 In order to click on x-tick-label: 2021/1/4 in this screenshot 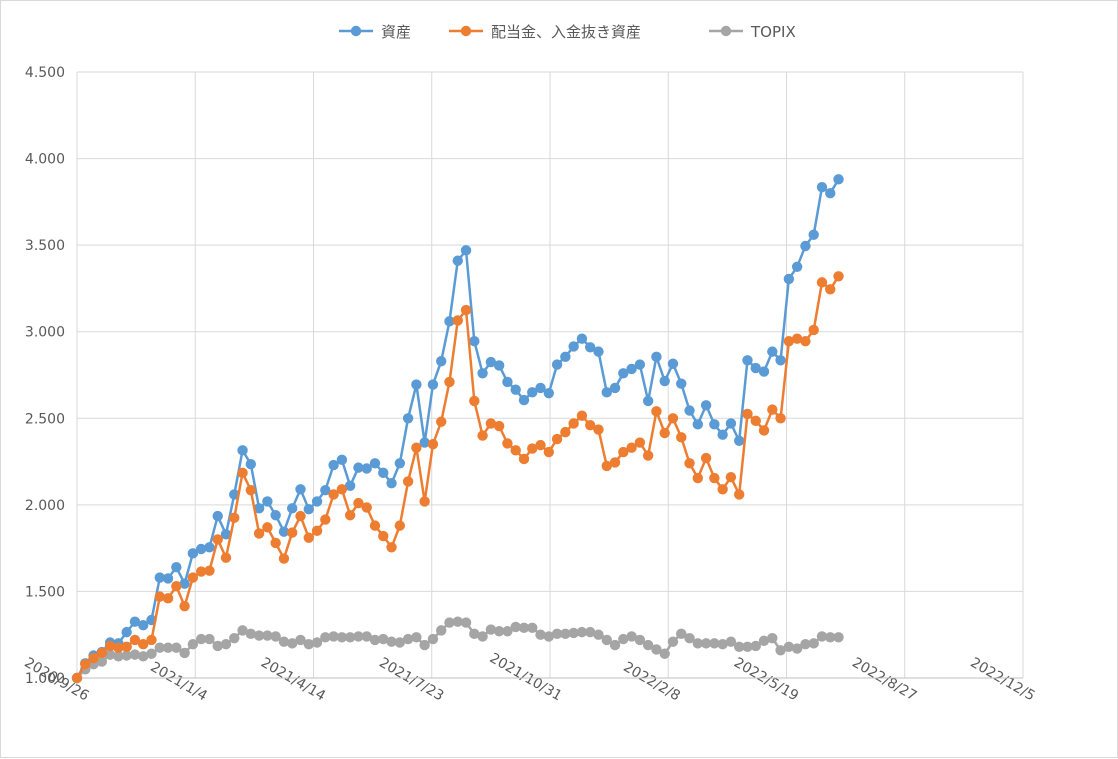, I will do `click(178, 681)`.